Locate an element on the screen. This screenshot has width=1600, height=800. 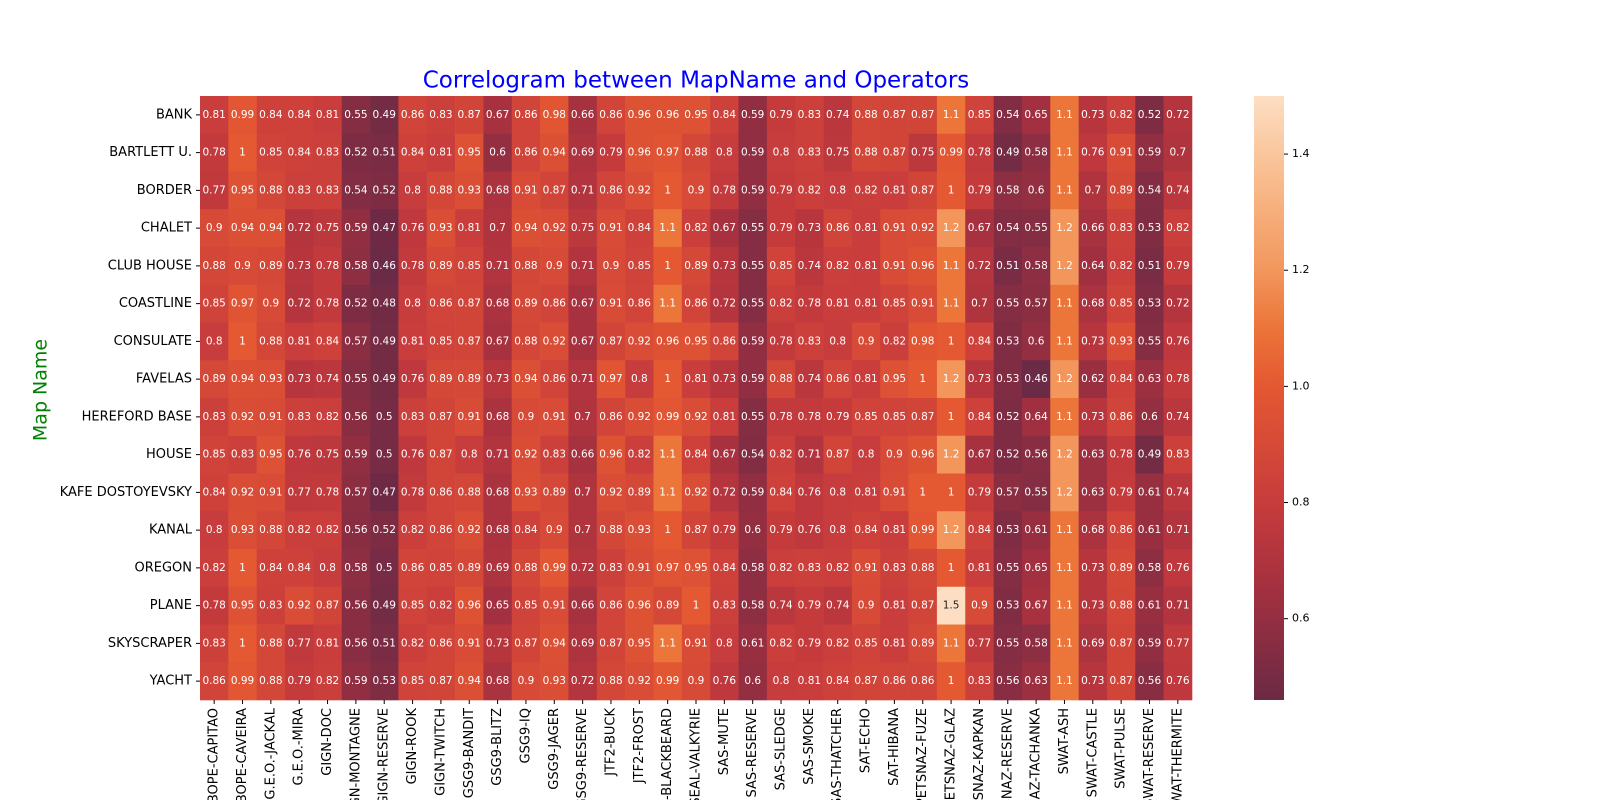
cell-label: 0.54 is located at coordinates (1008, 115).